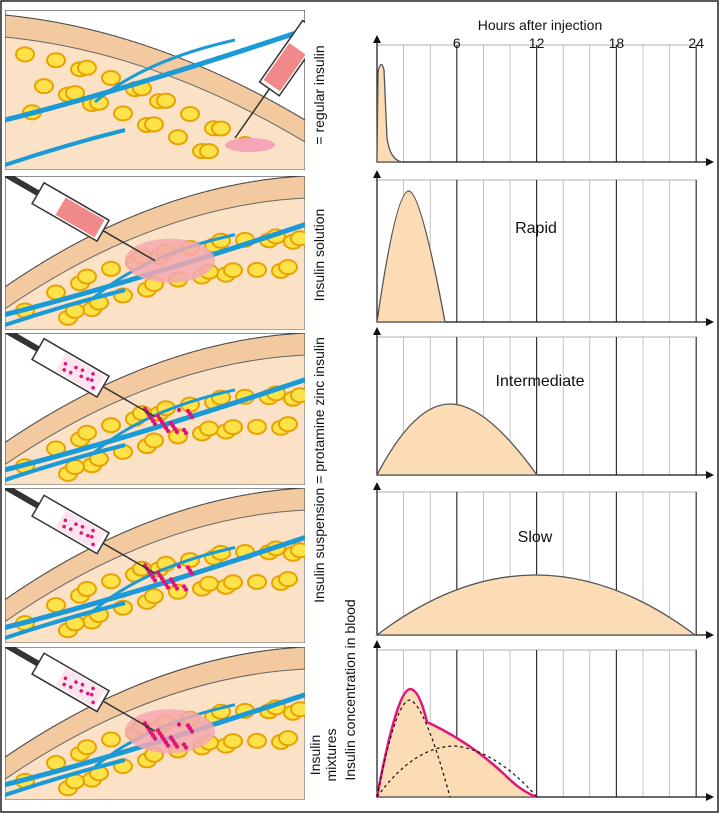  I want to click on curve-label: Intermediate, so click(540, 381).